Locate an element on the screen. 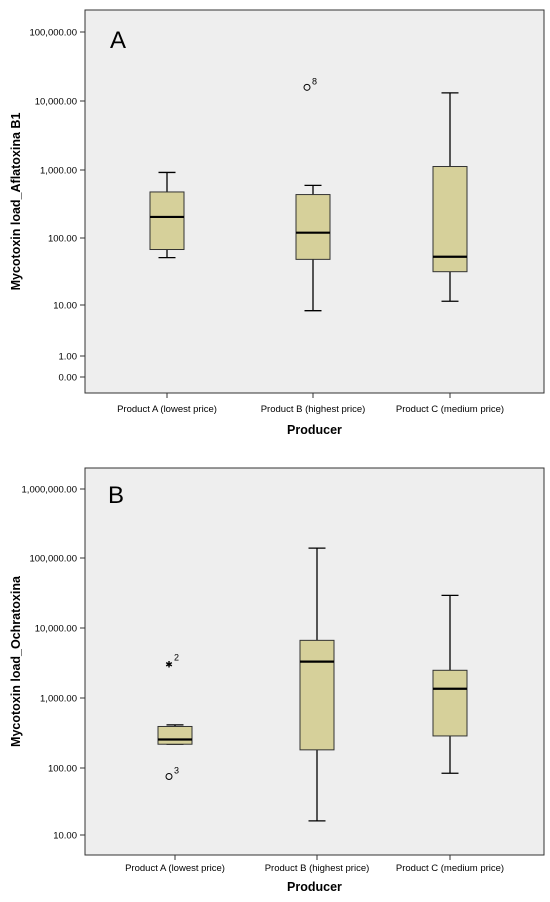  y-axis-title: Mycotoxin load_Aflatoxina B1 is located at coordinates (16, 202).